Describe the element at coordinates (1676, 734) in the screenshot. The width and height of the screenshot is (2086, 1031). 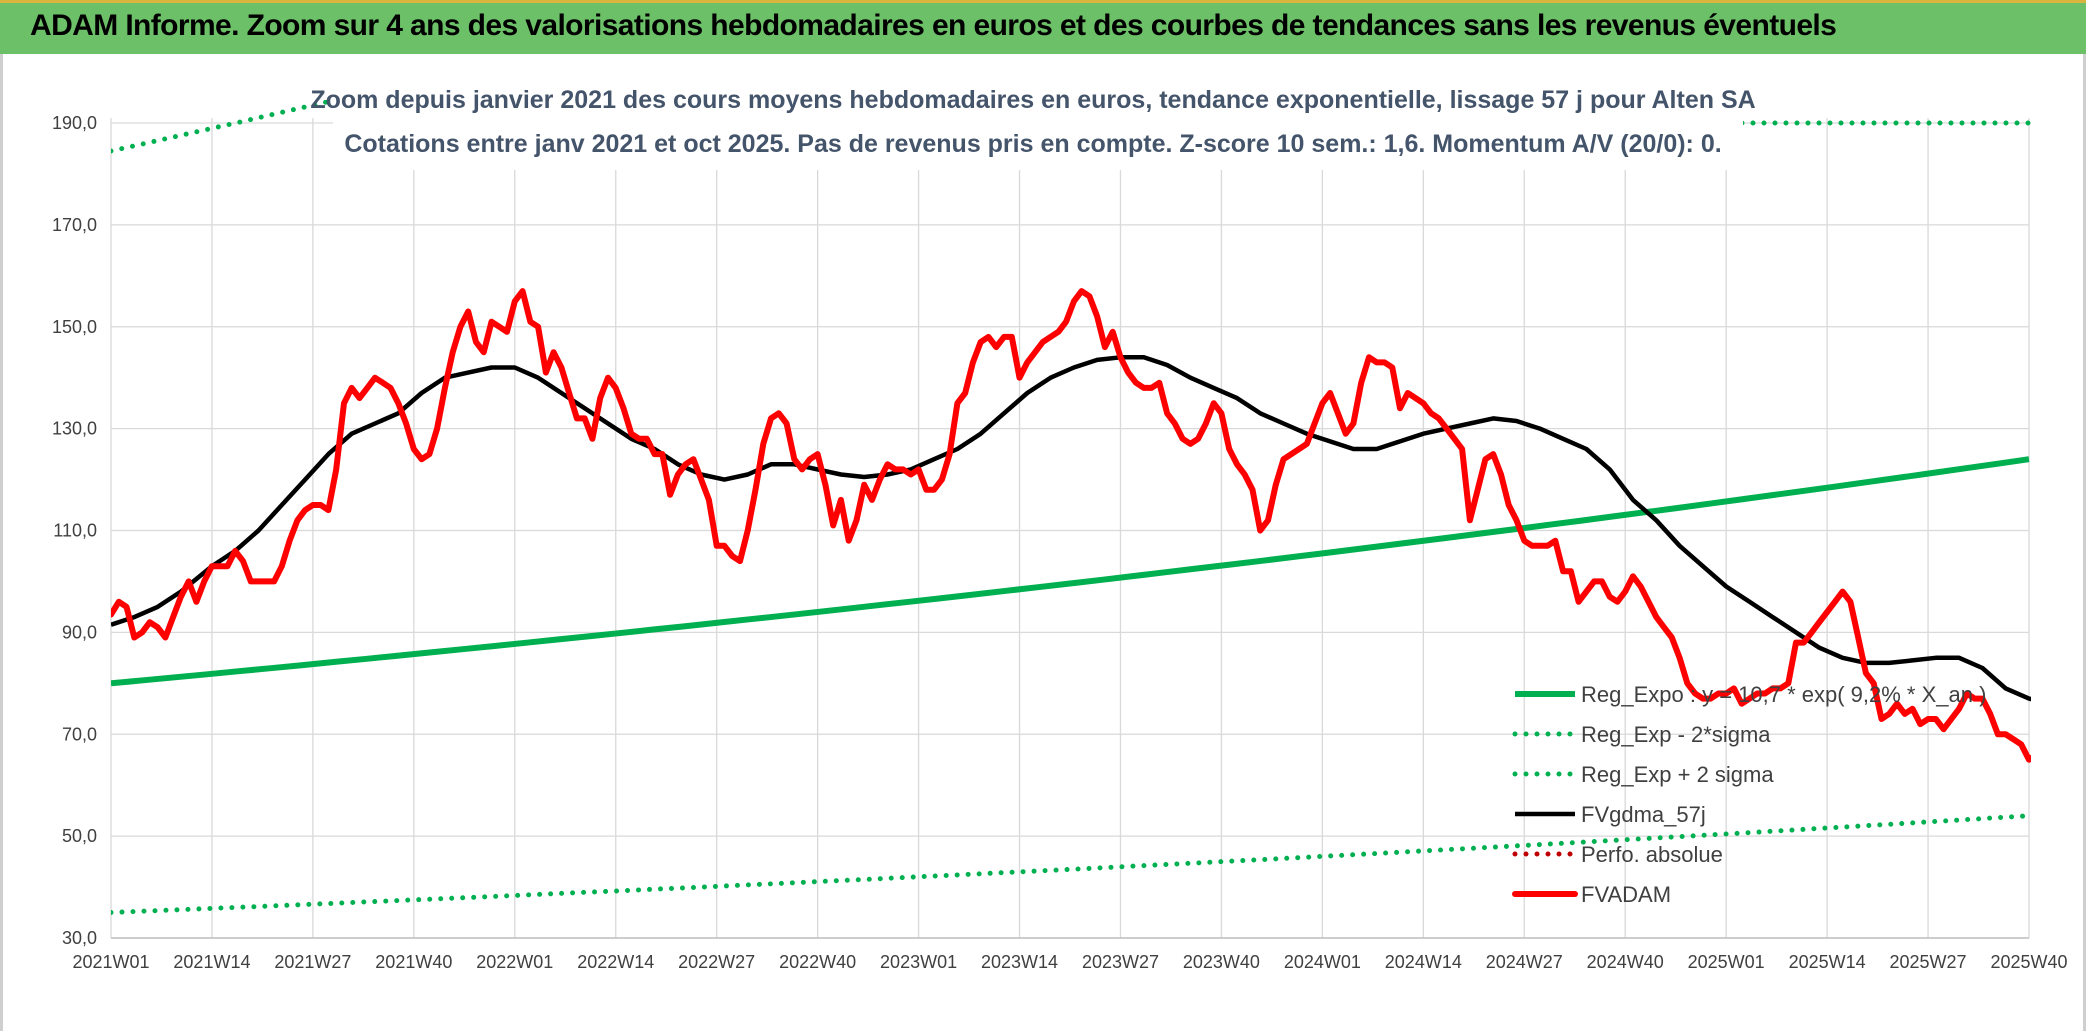
I see `legend-label: Reg_Exp - 2*sigma` at that location.